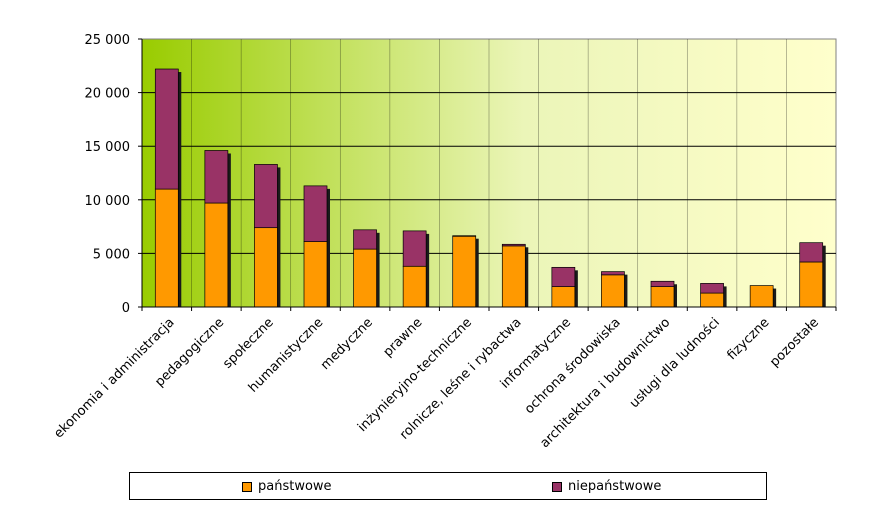  What do you see at coordinates (108, 201) in the screenshot?
I see `y-tick-label: 10 000` at bounding box center [108, 201].